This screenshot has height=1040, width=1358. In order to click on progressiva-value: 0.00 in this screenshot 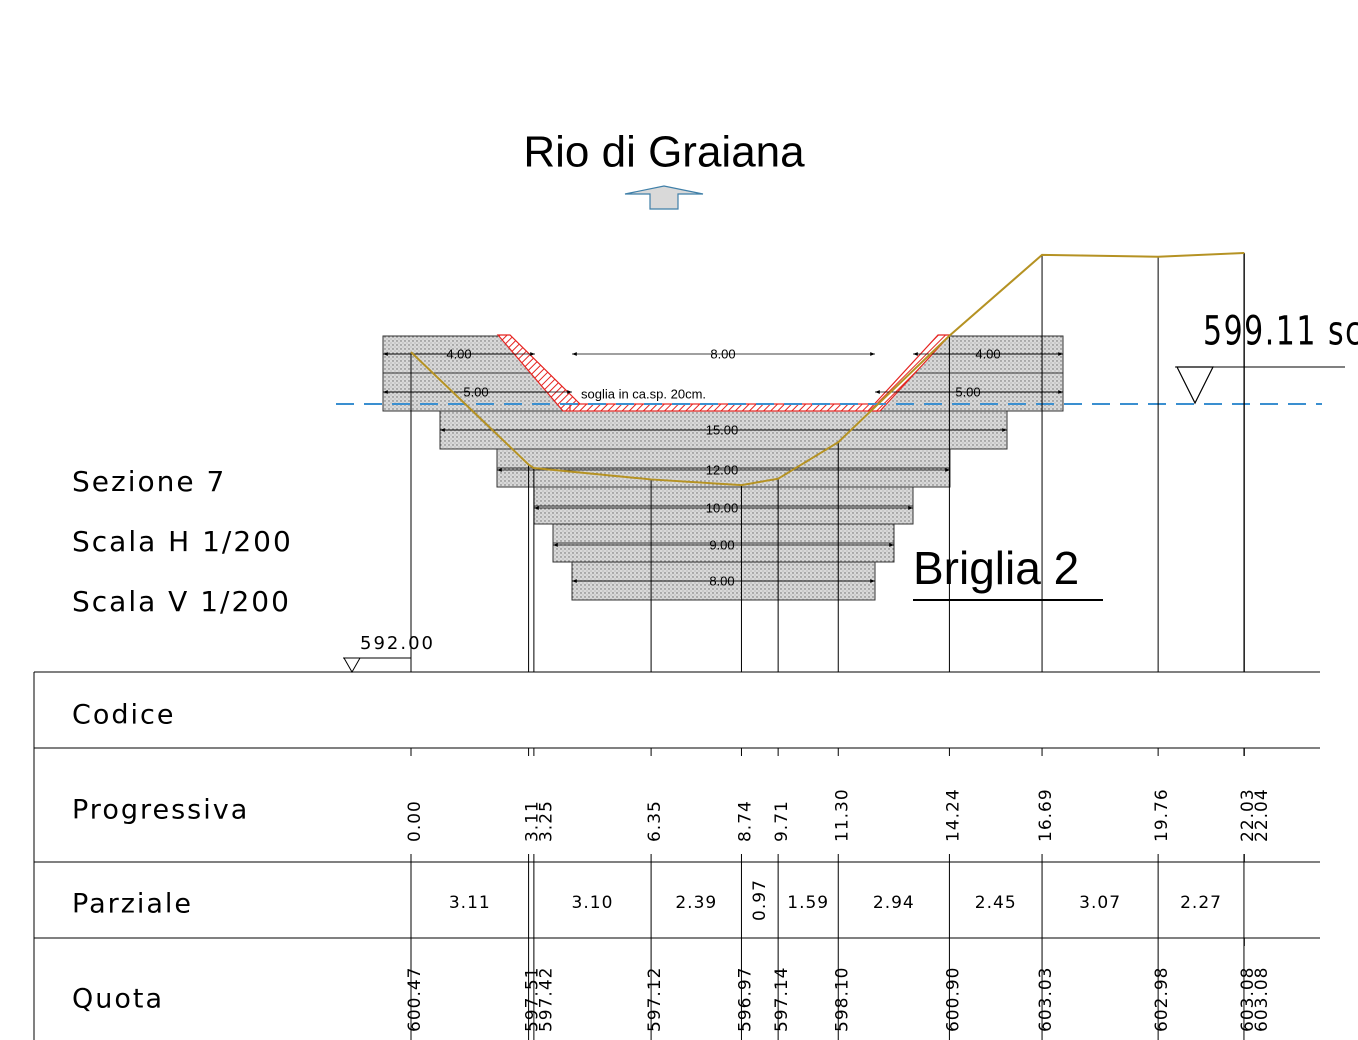, I will do `click(415, 821)`.